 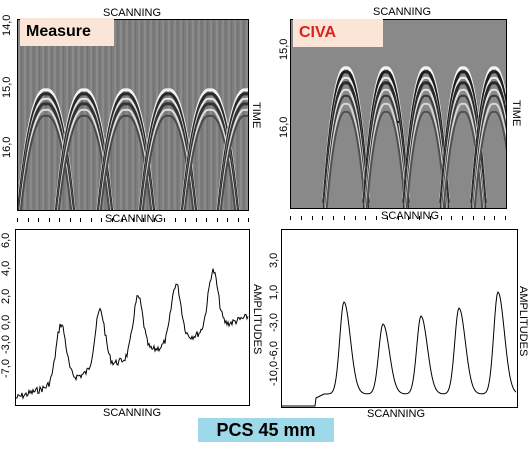 What do you see at coordinates (132, 413) in the screenshot?
I see `bl-scanning-label: SCANNING` at bounding box center [132, 413].